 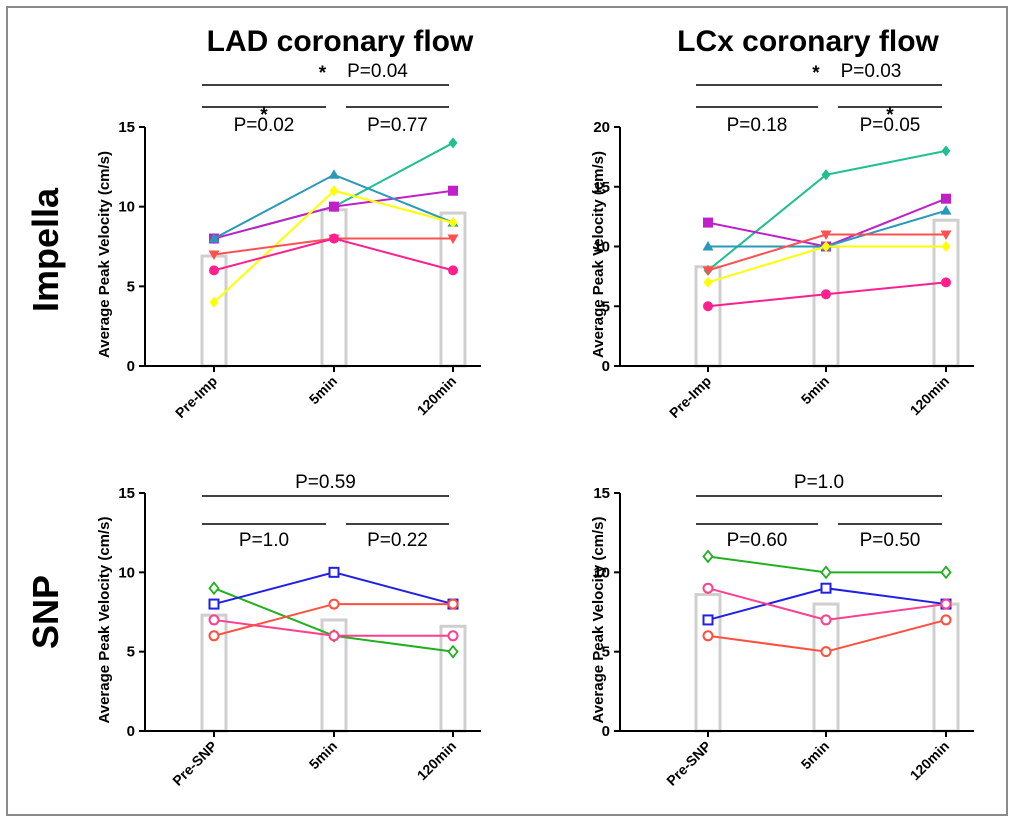 What do you see at coordinates (808, 41) in the screenshot?
I see `col-title-lcx: LCx coronary flow` at bounding box center [808, 41].